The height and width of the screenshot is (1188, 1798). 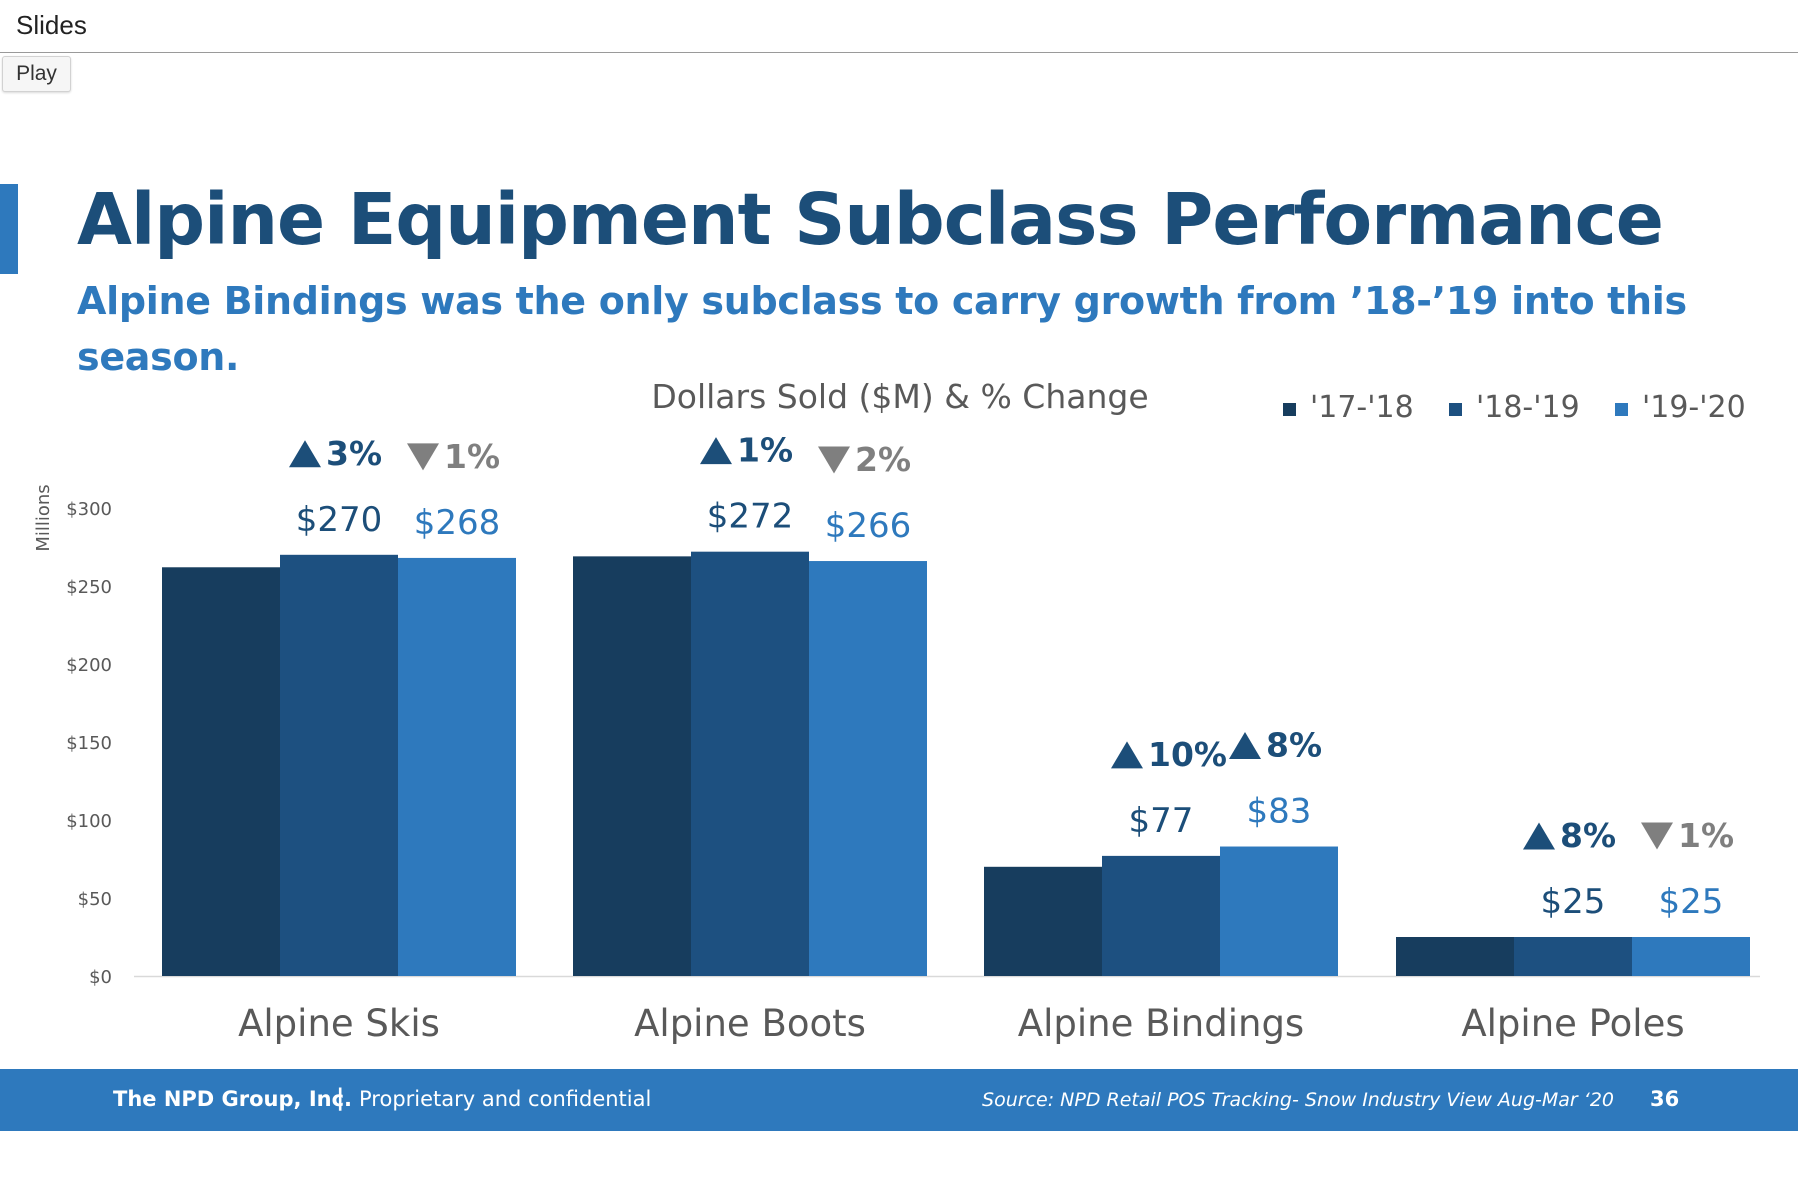 I want to click on app-title: Slides, so click(x=51, y=25).